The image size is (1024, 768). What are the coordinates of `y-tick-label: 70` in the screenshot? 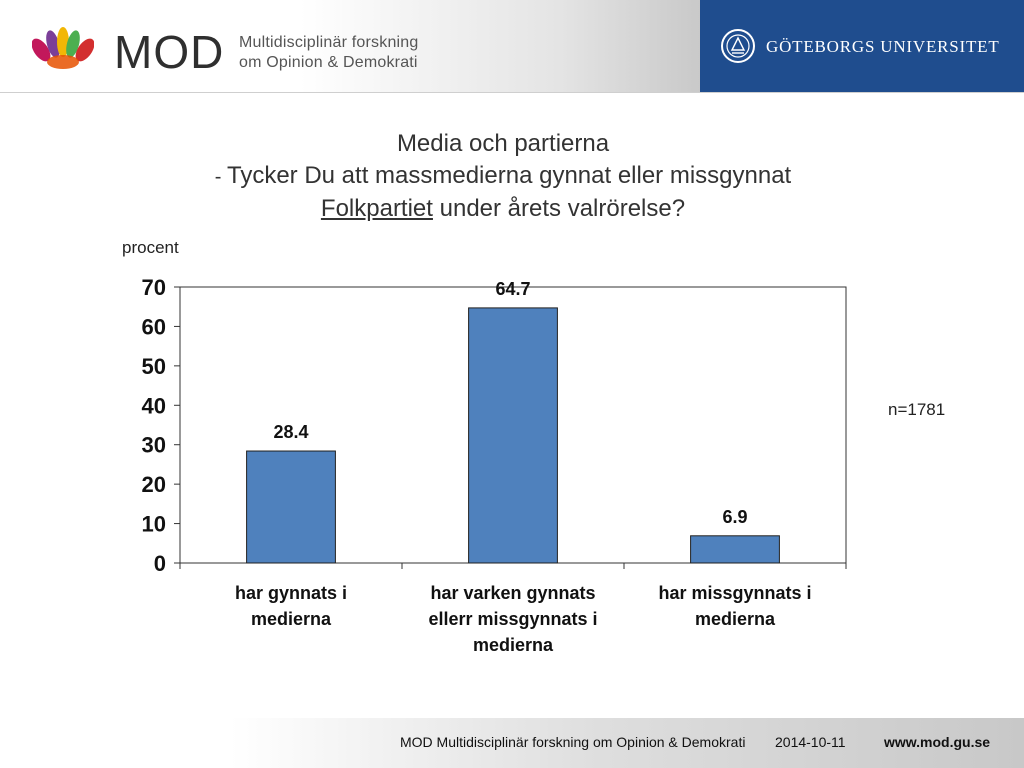 It's located at (154, 287).